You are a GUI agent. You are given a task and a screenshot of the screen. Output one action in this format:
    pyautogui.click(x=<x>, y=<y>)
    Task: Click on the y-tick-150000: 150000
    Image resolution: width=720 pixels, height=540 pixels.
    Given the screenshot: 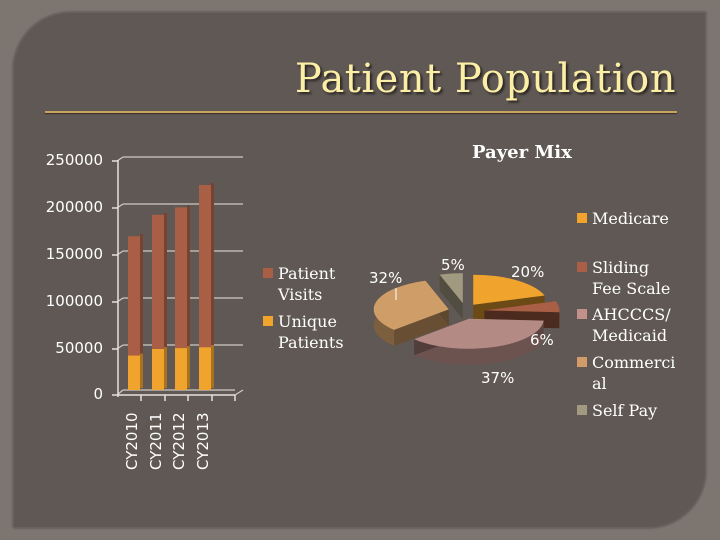 What is the action you would take?
    pyautogui.click(x=74, y=254)
    